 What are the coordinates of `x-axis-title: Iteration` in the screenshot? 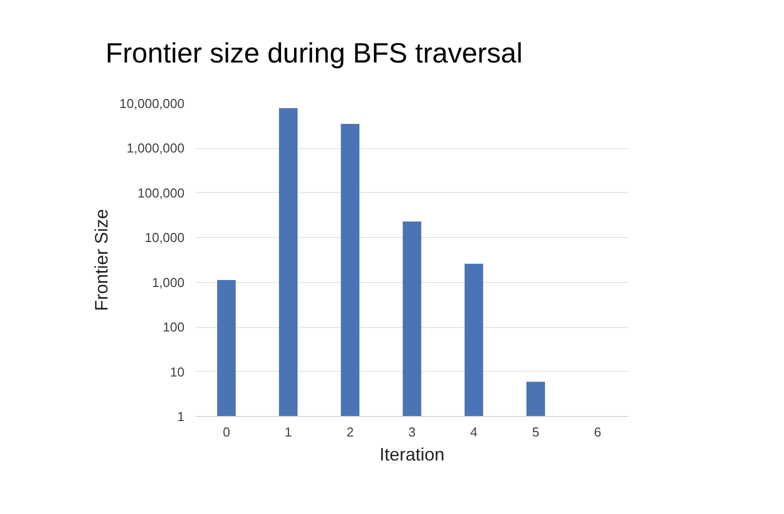 It's located at (412, 454).